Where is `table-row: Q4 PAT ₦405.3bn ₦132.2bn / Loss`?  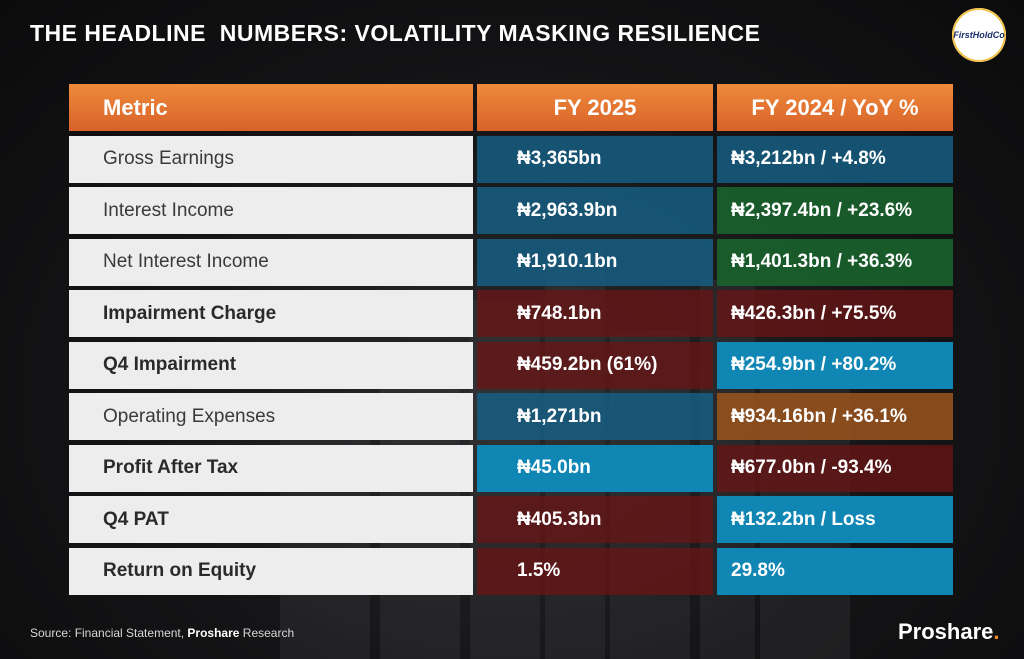 table-row: Q4 PAT ₦405.3bn ₦132.2bn / Loss is located at coordinates (511, 519).